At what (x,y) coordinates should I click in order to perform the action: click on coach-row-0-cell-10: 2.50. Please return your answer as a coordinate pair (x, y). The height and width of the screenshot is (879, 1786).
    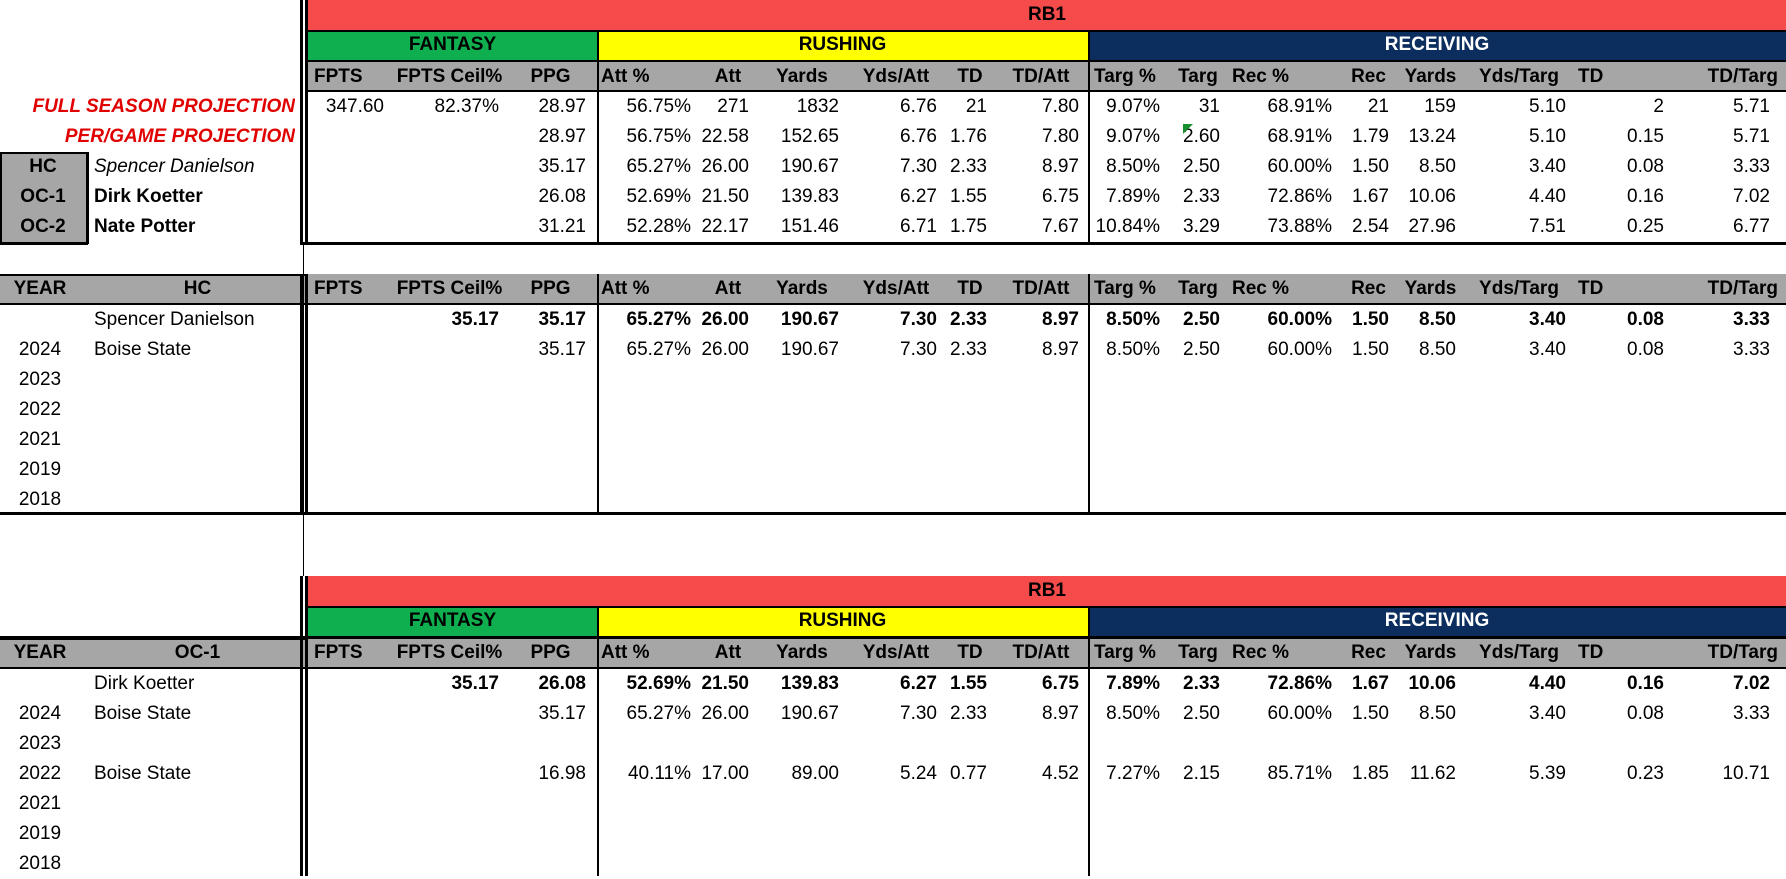
    Looking at the image, I should click on (1201, 166).